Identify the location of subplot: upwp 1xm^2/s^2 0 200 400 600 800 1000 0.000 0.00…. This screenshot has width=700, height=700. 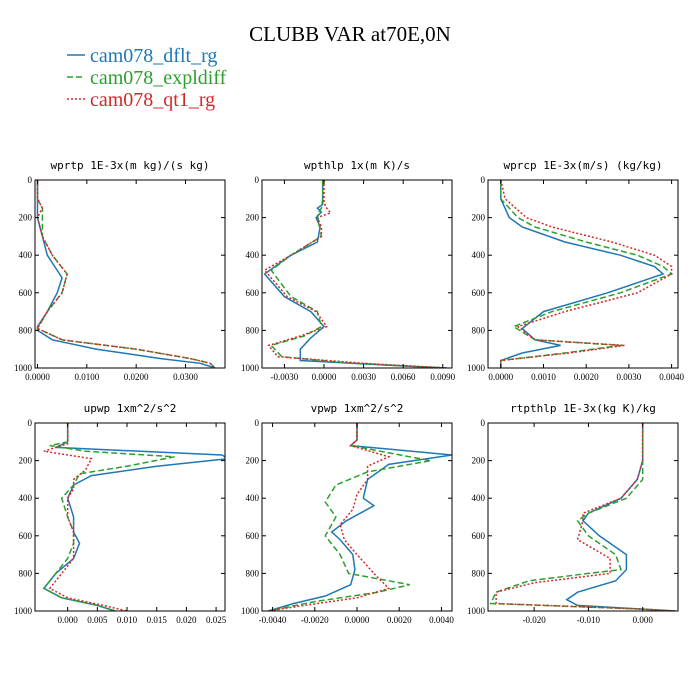
(120, 513).